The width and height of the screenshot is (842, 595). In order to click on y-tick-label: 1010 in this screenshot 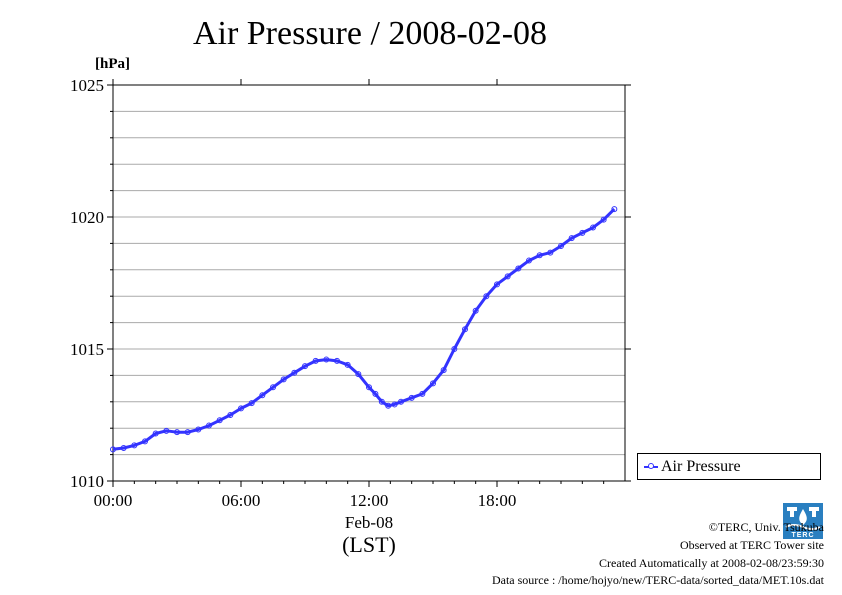, I will do `click(87, 481)`.